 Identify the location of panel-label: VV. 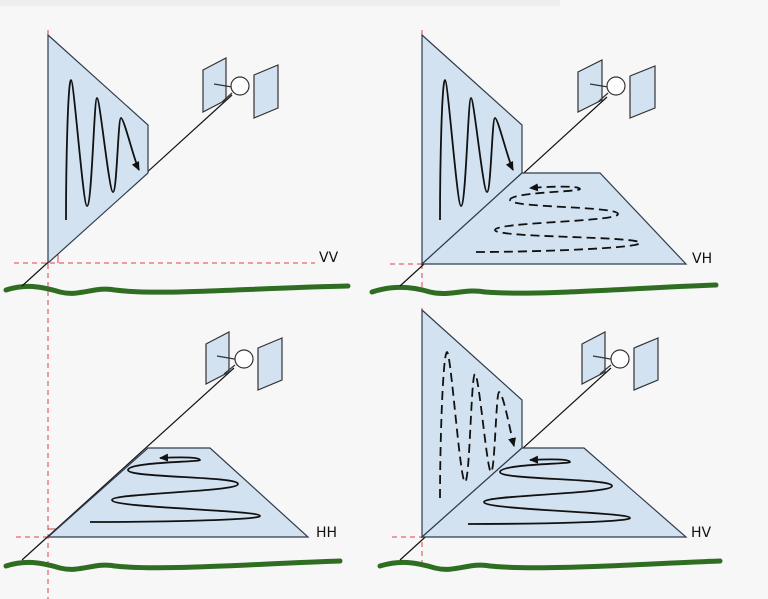
(329, 258).